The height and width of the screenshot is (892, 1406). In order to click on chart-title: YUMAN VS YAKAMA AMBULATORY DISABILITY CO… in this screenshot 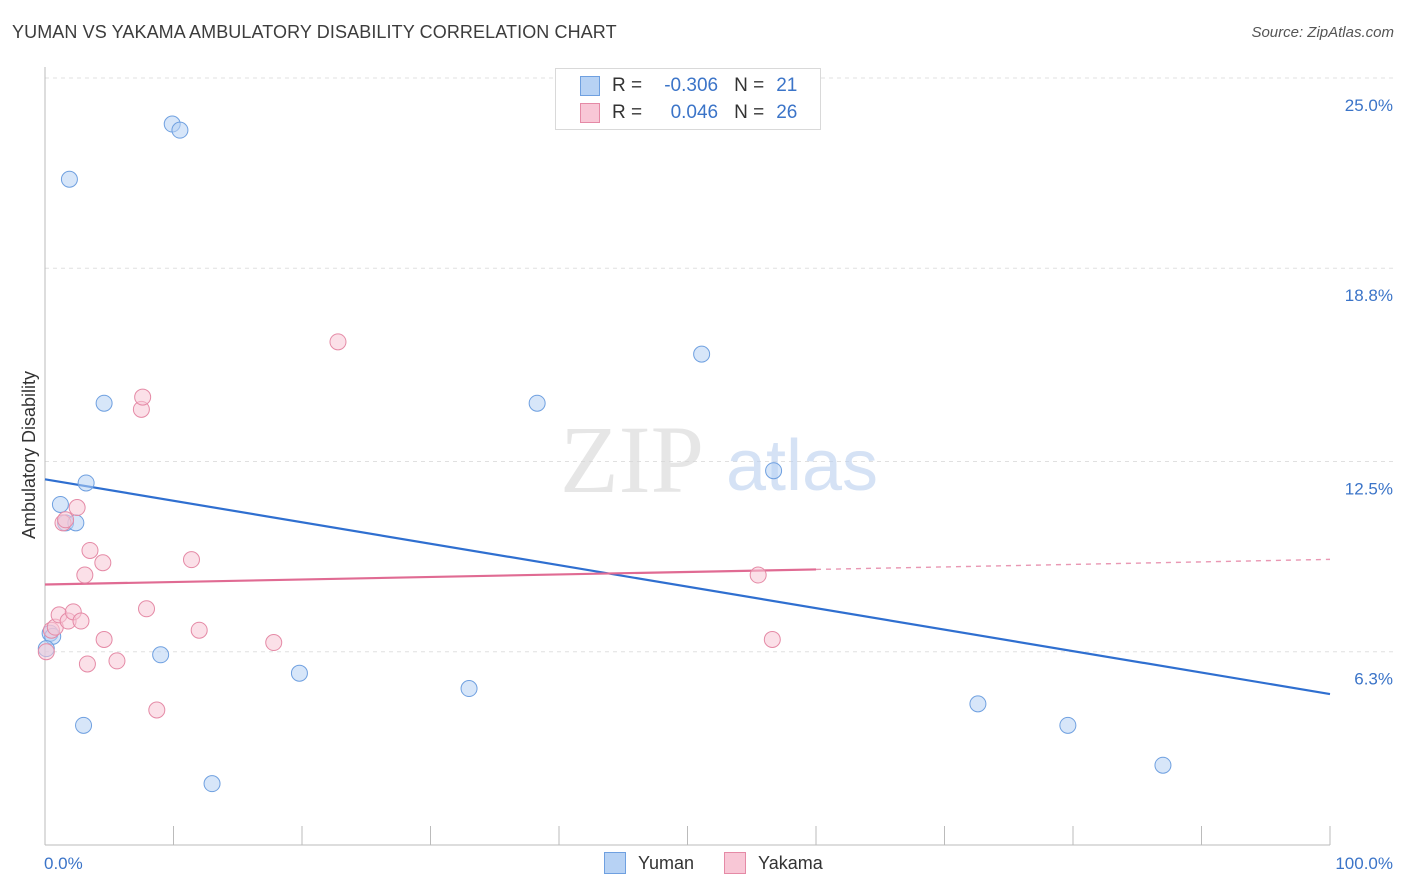, I will do `click(314, 32)`.